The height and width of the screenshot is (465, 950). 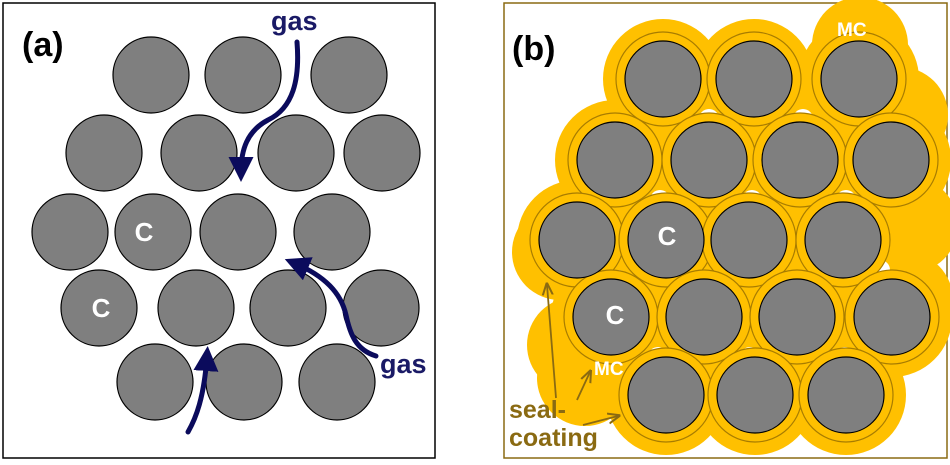 What do you see at coordinates (202, 390) in the screenshot?
I see `gas-arrow-bottom-icon` at bounding box center [202, 390].